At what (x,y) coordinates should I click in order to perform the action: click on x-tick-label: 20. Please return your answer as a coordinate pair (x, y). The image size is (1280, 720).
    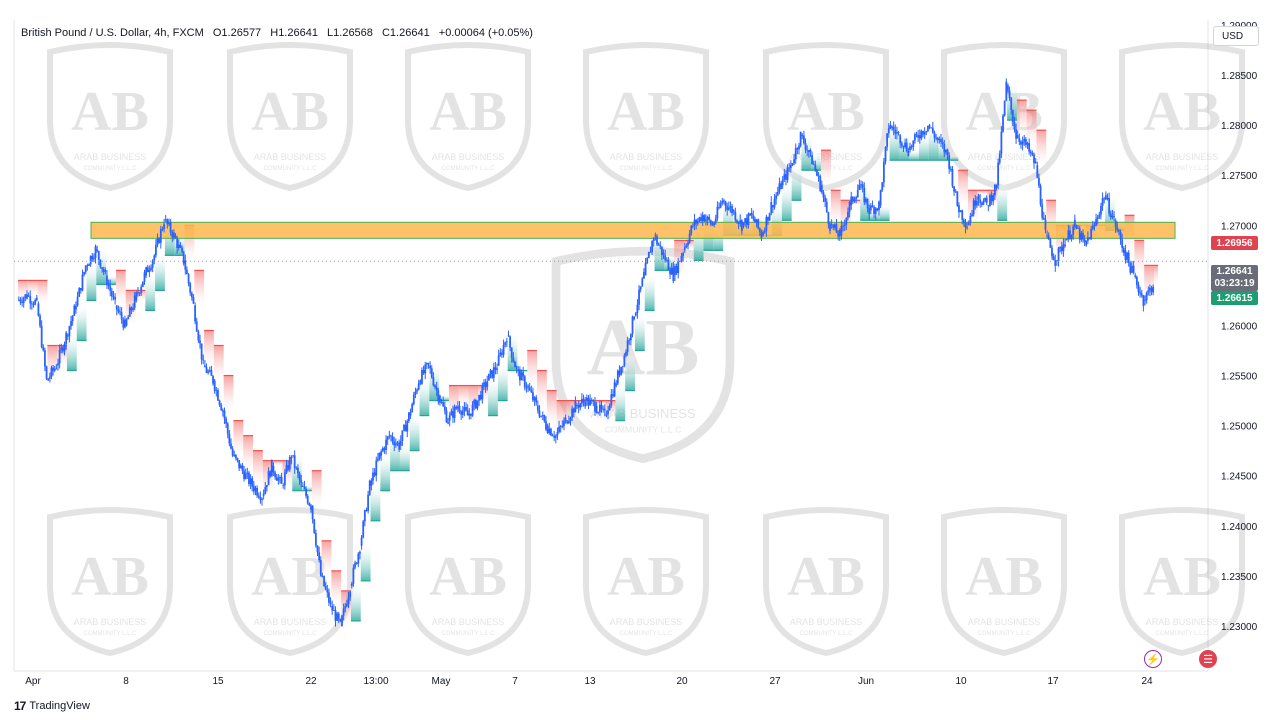
    Looking at the image, I should click on (682, 681).